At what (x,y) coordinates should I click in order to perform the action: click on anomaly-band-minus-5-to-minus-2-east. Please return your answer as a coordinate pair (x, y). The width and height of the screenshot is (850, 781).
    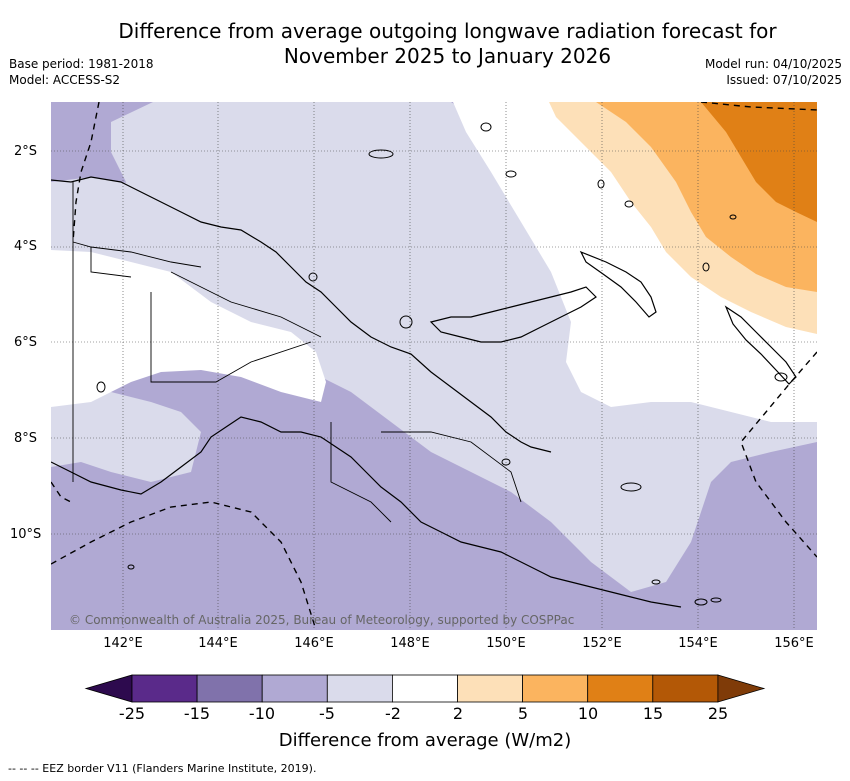
    Looking at the image, I should click on (521, 407).